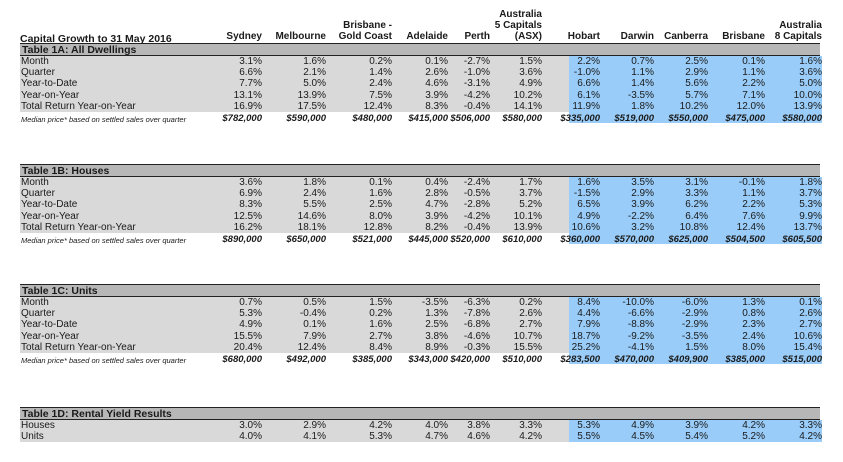 Image resolution: width=843 pixels, height=462 pixels. Describe the element at coordinates (436, 425) in the screenshot. I see `value-cell: 4.0%` at that location.